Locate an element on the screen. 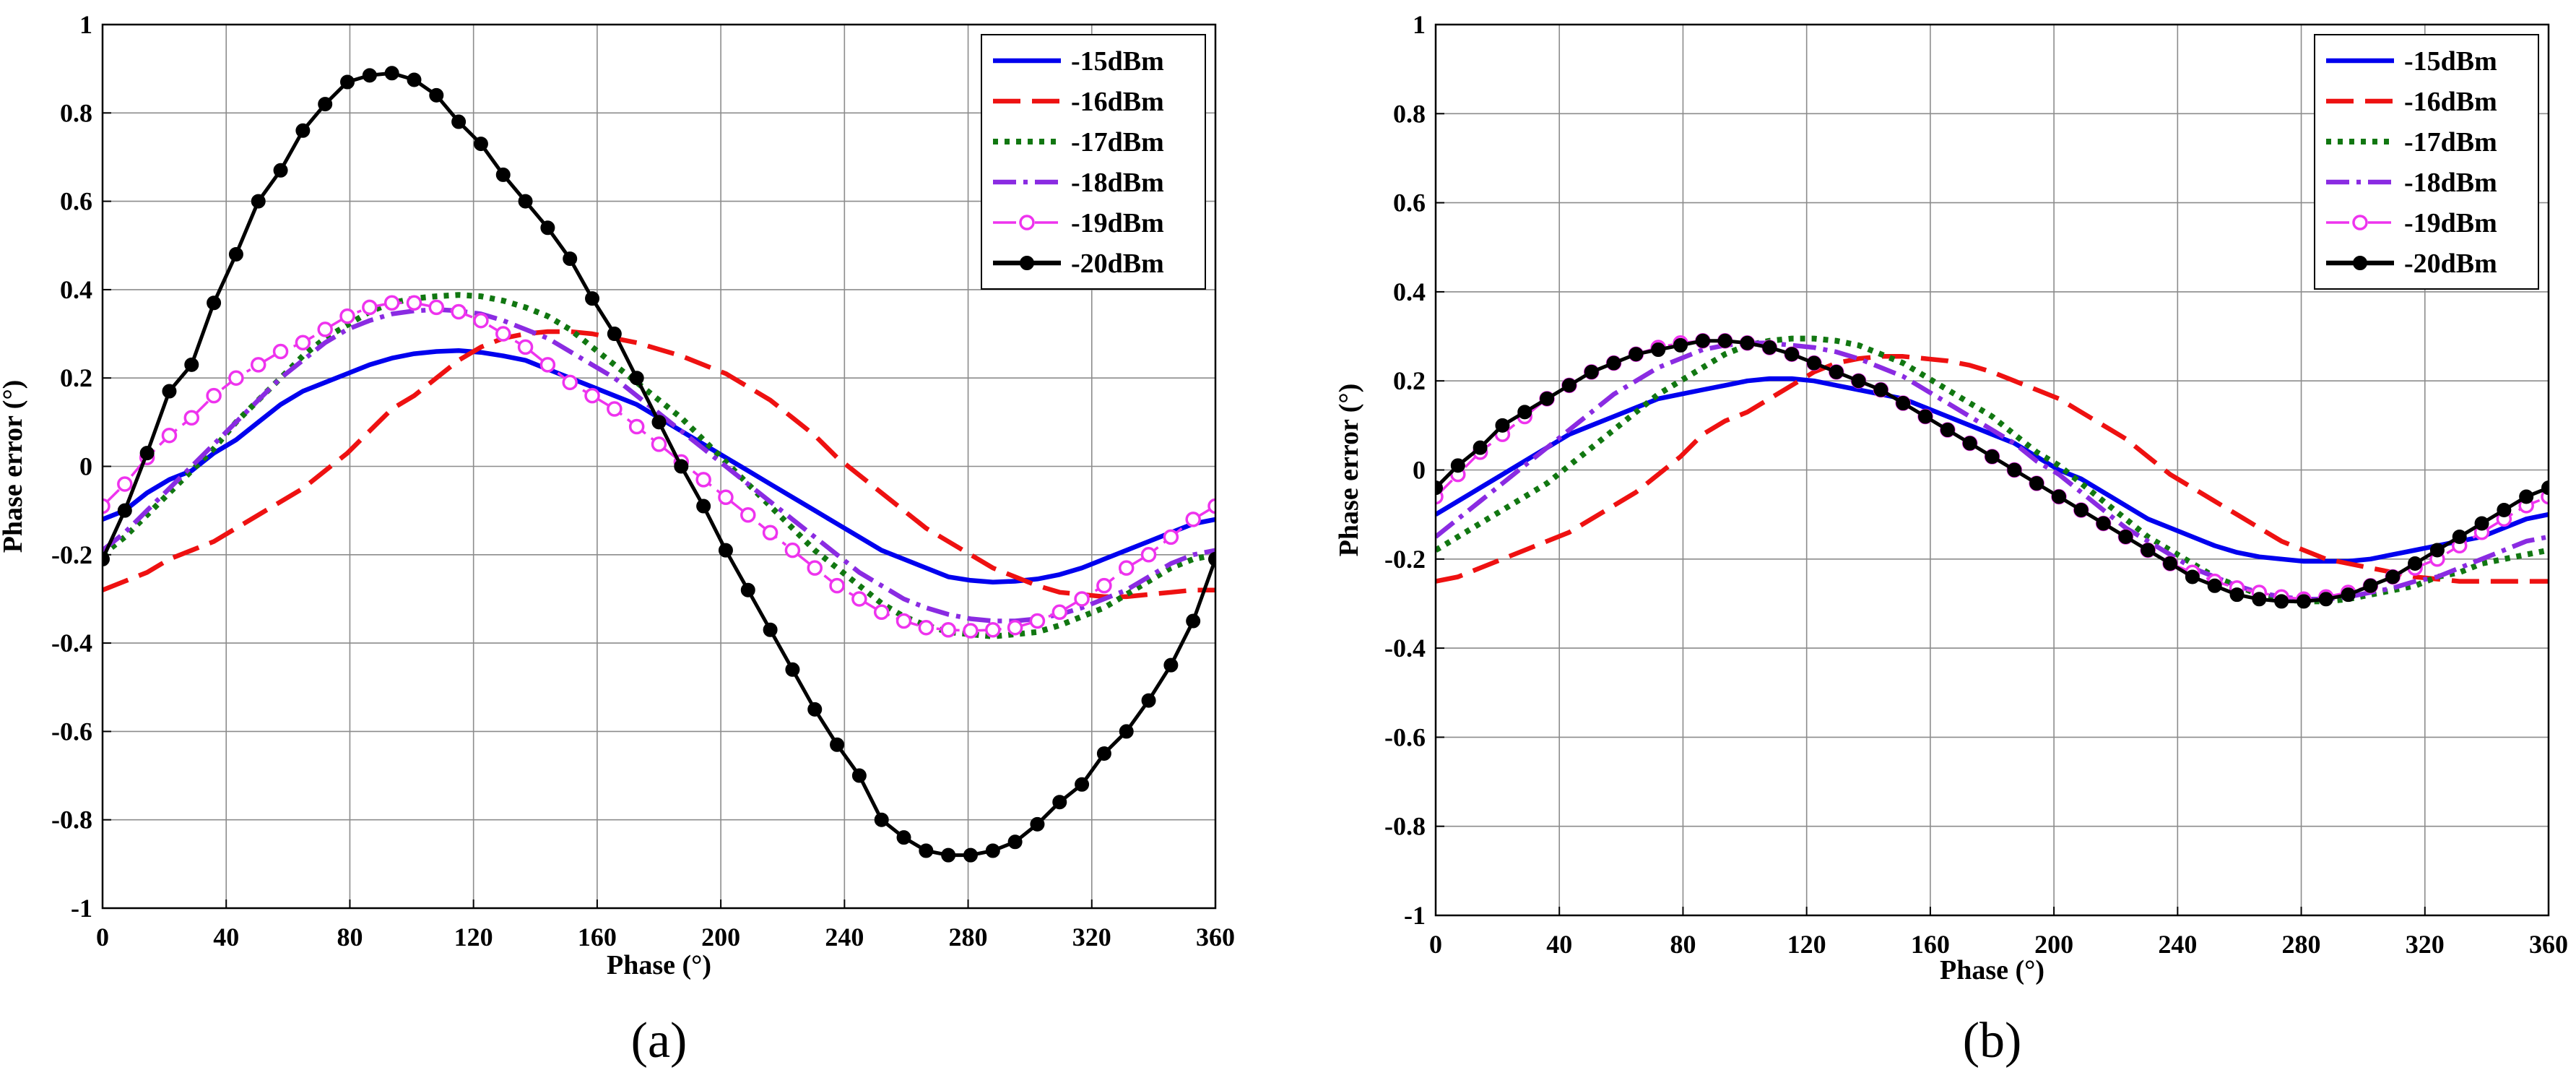 The width and height of the screenshot is (2576, 1083). x-tick-label: 360 is located at coordinates (2548, 945).